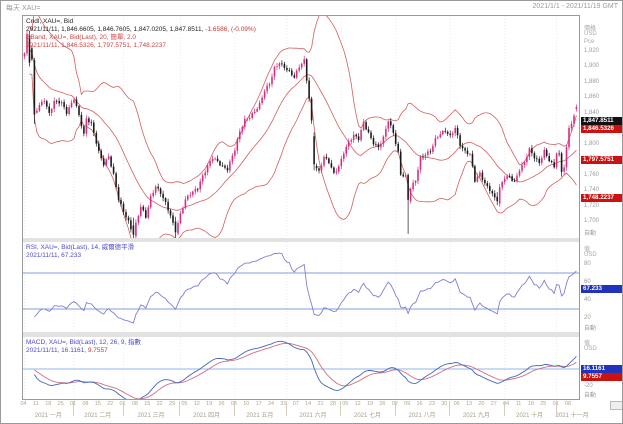 The height and width of the screenshot is (424, 623). Describe the element at coordinates (590, 349) in the screenshot. I see `macd-axis-unit-label: USD` at that location.